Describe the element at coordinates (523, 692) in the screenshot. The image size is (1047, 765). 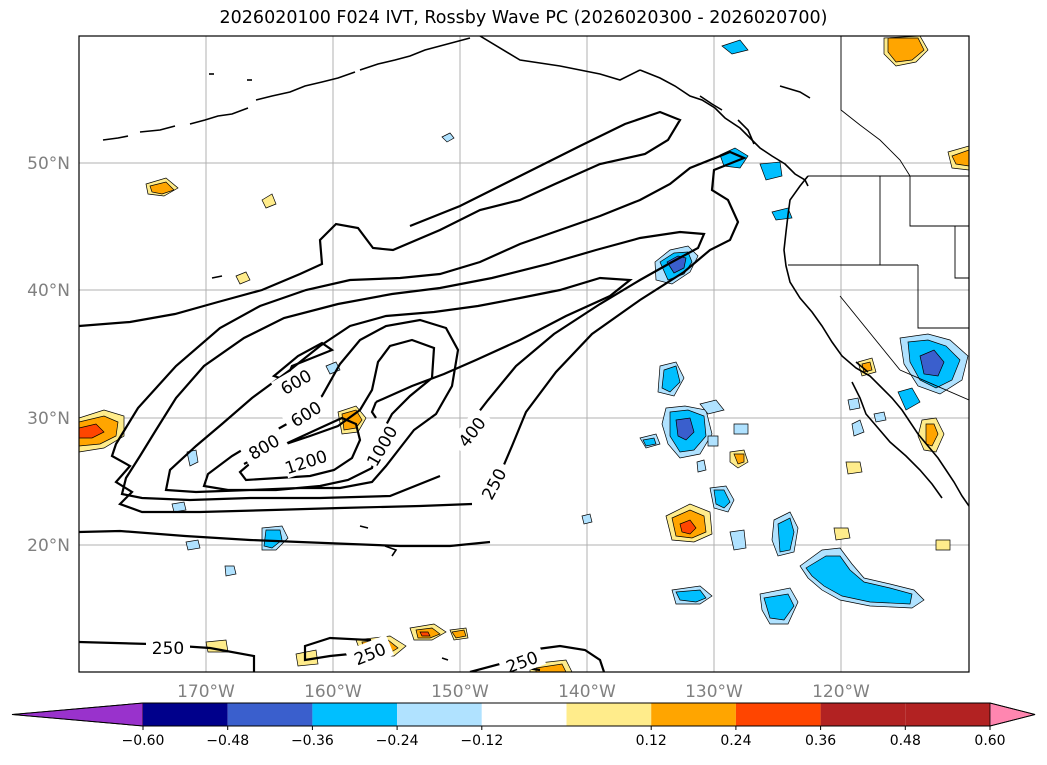
I see `longitude-labels: 170°W 160°W 150°W 140°W 130°W 120°W` at that location.